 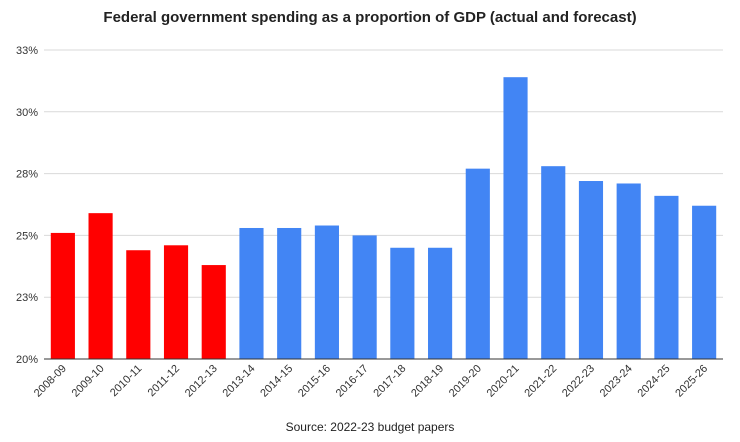 What do you see at coordinates (540, 381) in the screenshot?
I see `x-tick-label: 2021-22` at bounding box center [540, 381].